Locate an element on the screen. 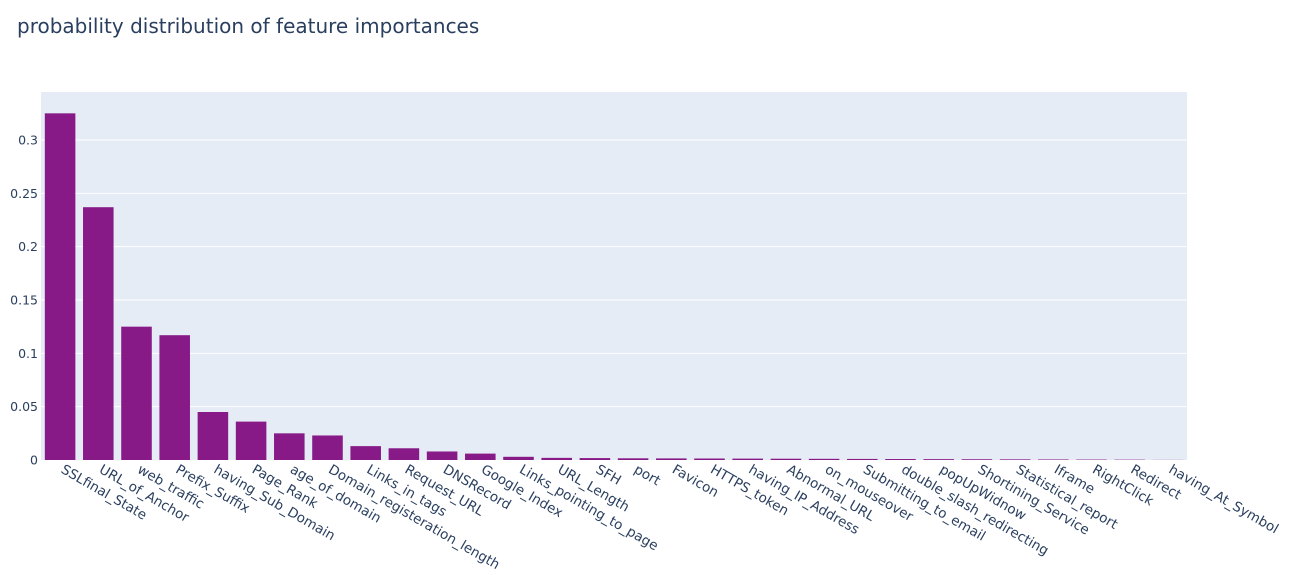 The width and height of the screenshot is (1294, 575). y-tick-label: 0.2 is located at coordinates (28, 246).